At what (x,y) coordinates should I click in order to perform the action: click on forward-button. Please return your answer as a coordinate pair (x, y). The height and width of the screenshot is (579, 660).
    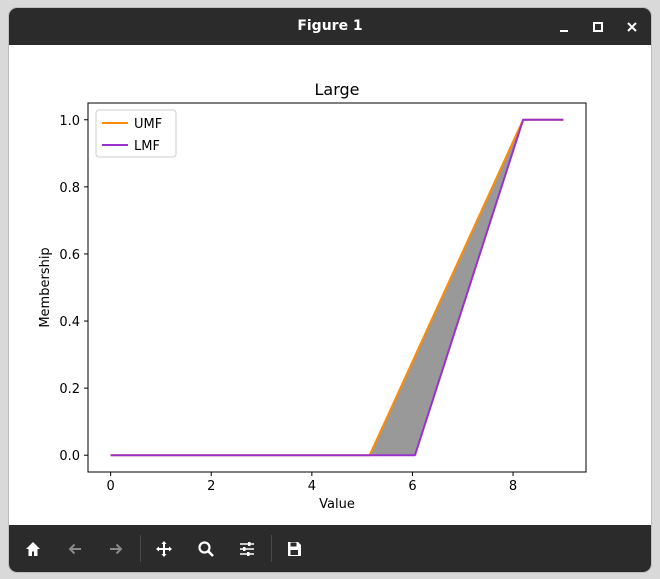
    Looking at the image, I should click on (116, 549).